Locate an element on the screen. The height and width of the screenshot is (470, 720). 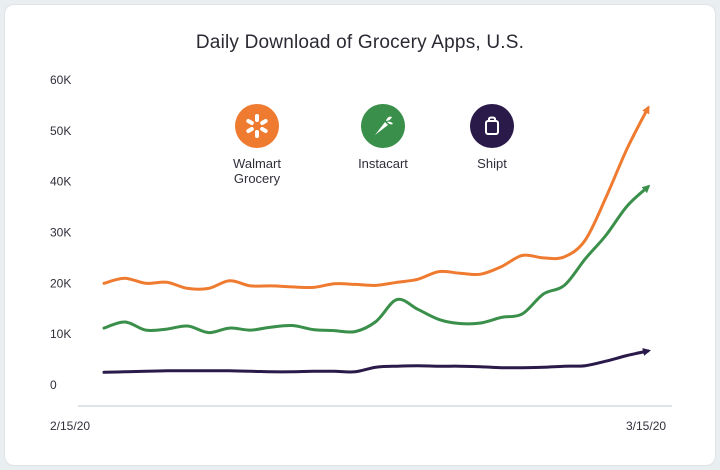
y-tick-label: 10K is located at coordinates (60, 334).